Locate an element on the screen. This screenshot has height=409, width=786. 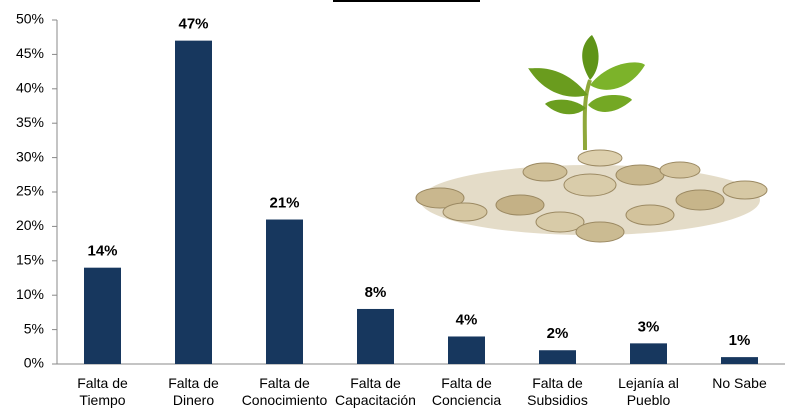
data-label: 2% is located at coordinates (558, 333).